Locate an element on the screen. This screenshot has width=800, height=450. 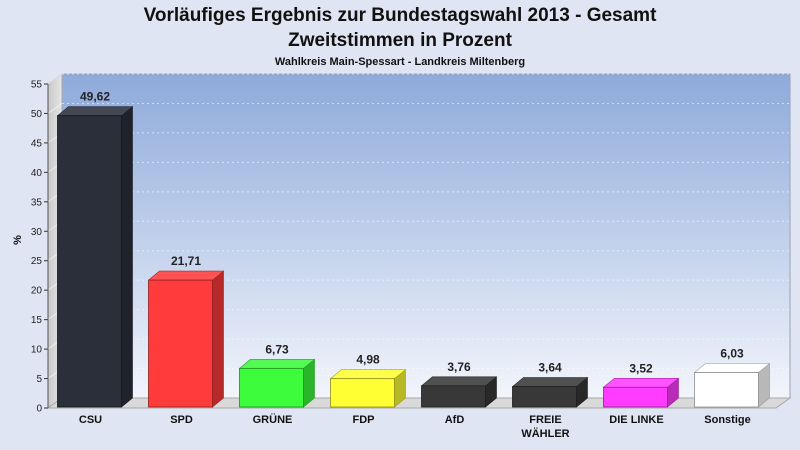
data-label: 3,76 is located at coordinates (459, 367).